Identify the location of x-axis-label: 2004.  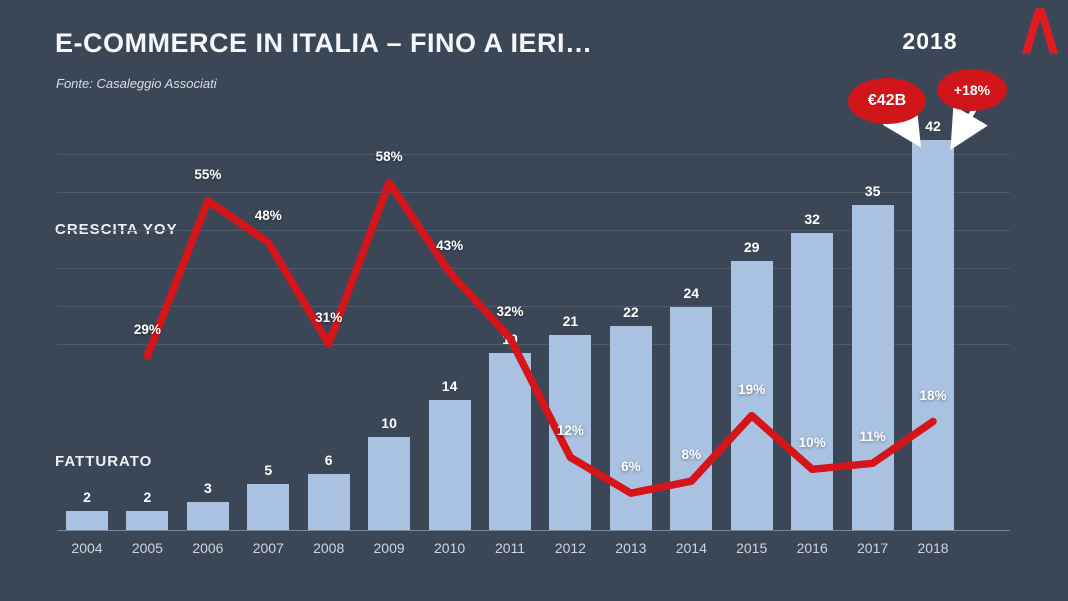
(87, 548).